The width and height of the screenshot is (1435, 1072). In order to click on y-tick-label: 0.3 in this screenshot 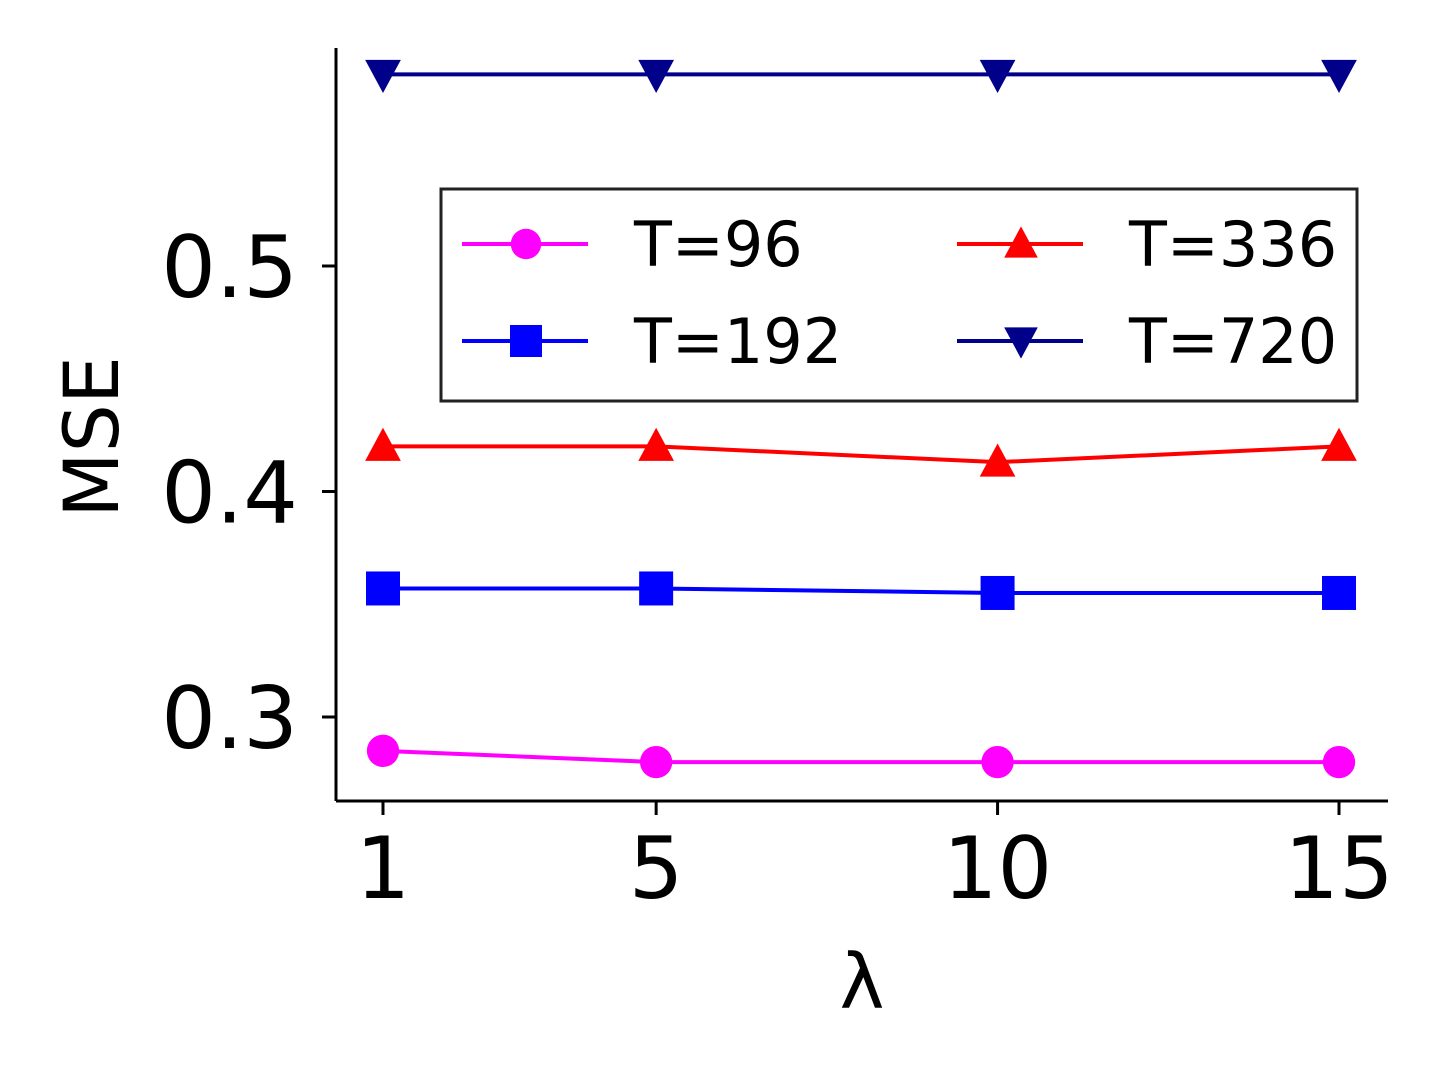, I will do `click(229, 719)`.